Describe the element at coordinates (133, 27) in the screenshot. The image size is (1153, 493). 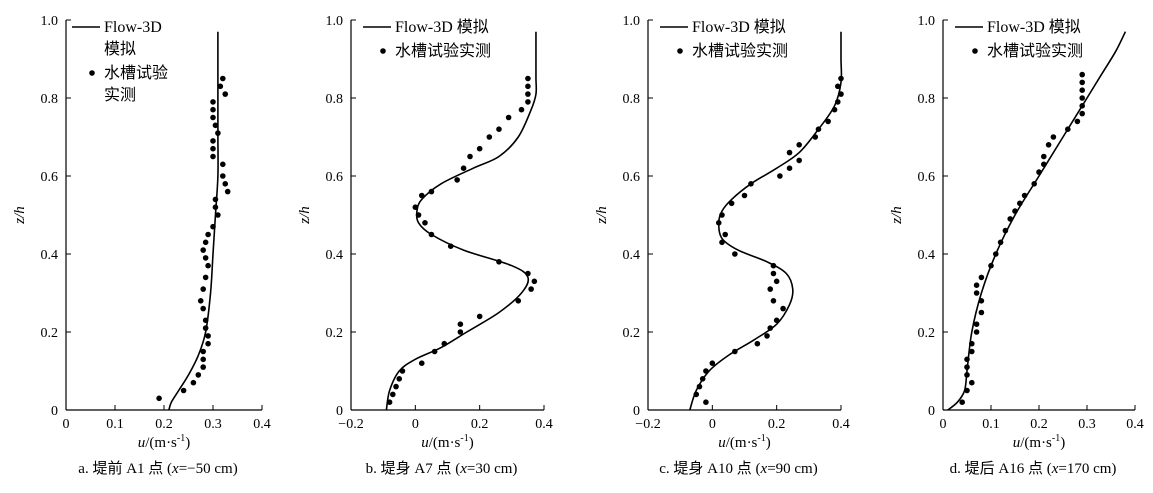
I see `legend-label-model: Flow-3D` at that location.